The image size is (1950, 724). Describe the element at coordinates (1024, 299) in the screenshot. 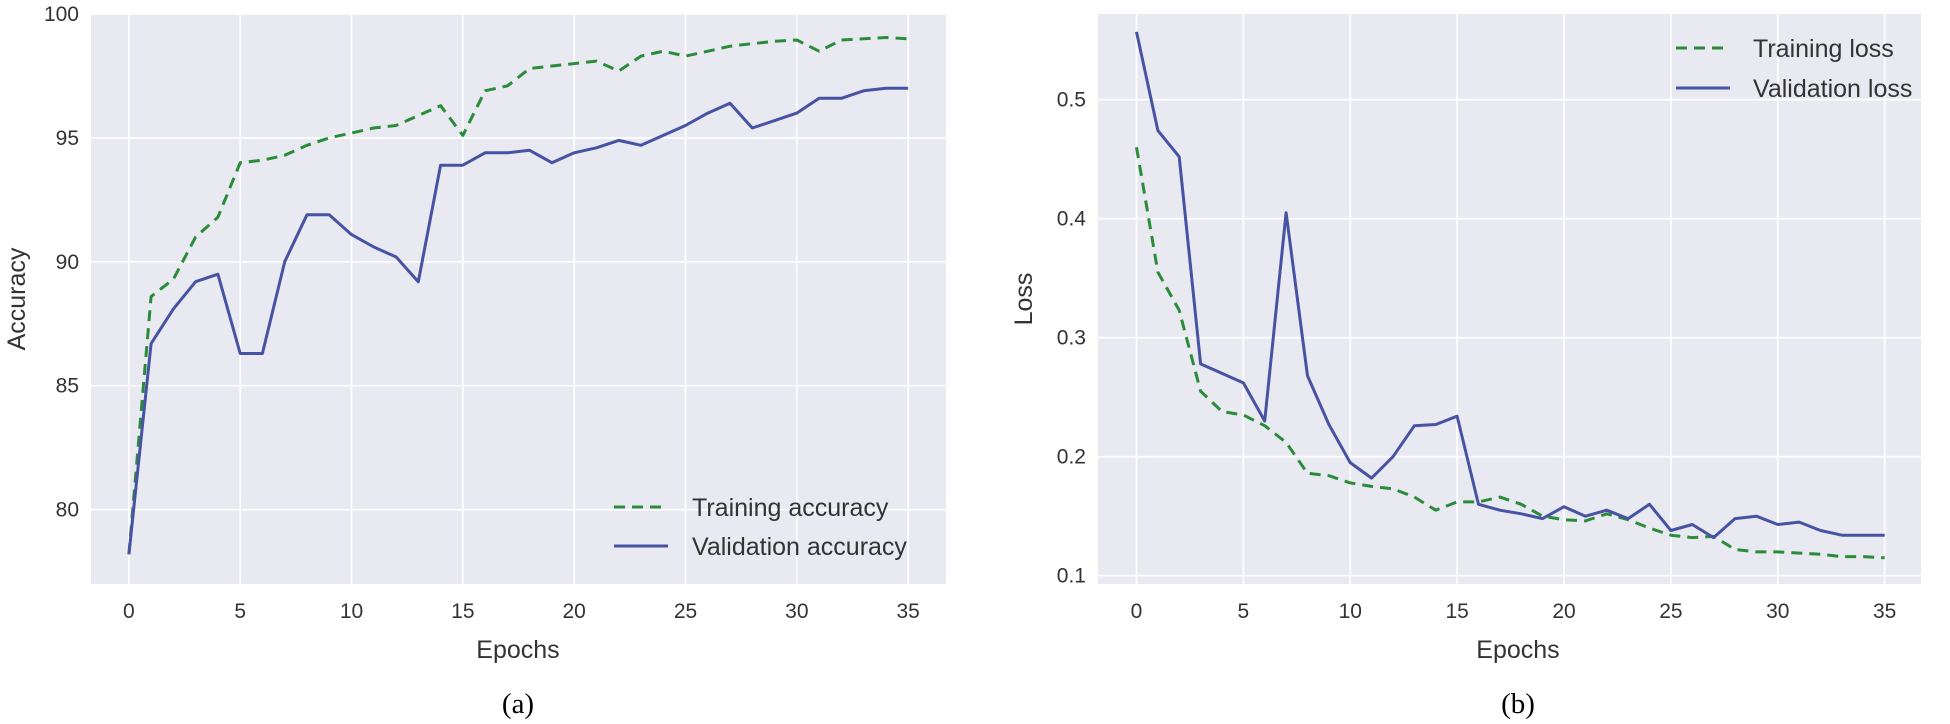

I see `loss-y-axis-label: Loss` at that location.